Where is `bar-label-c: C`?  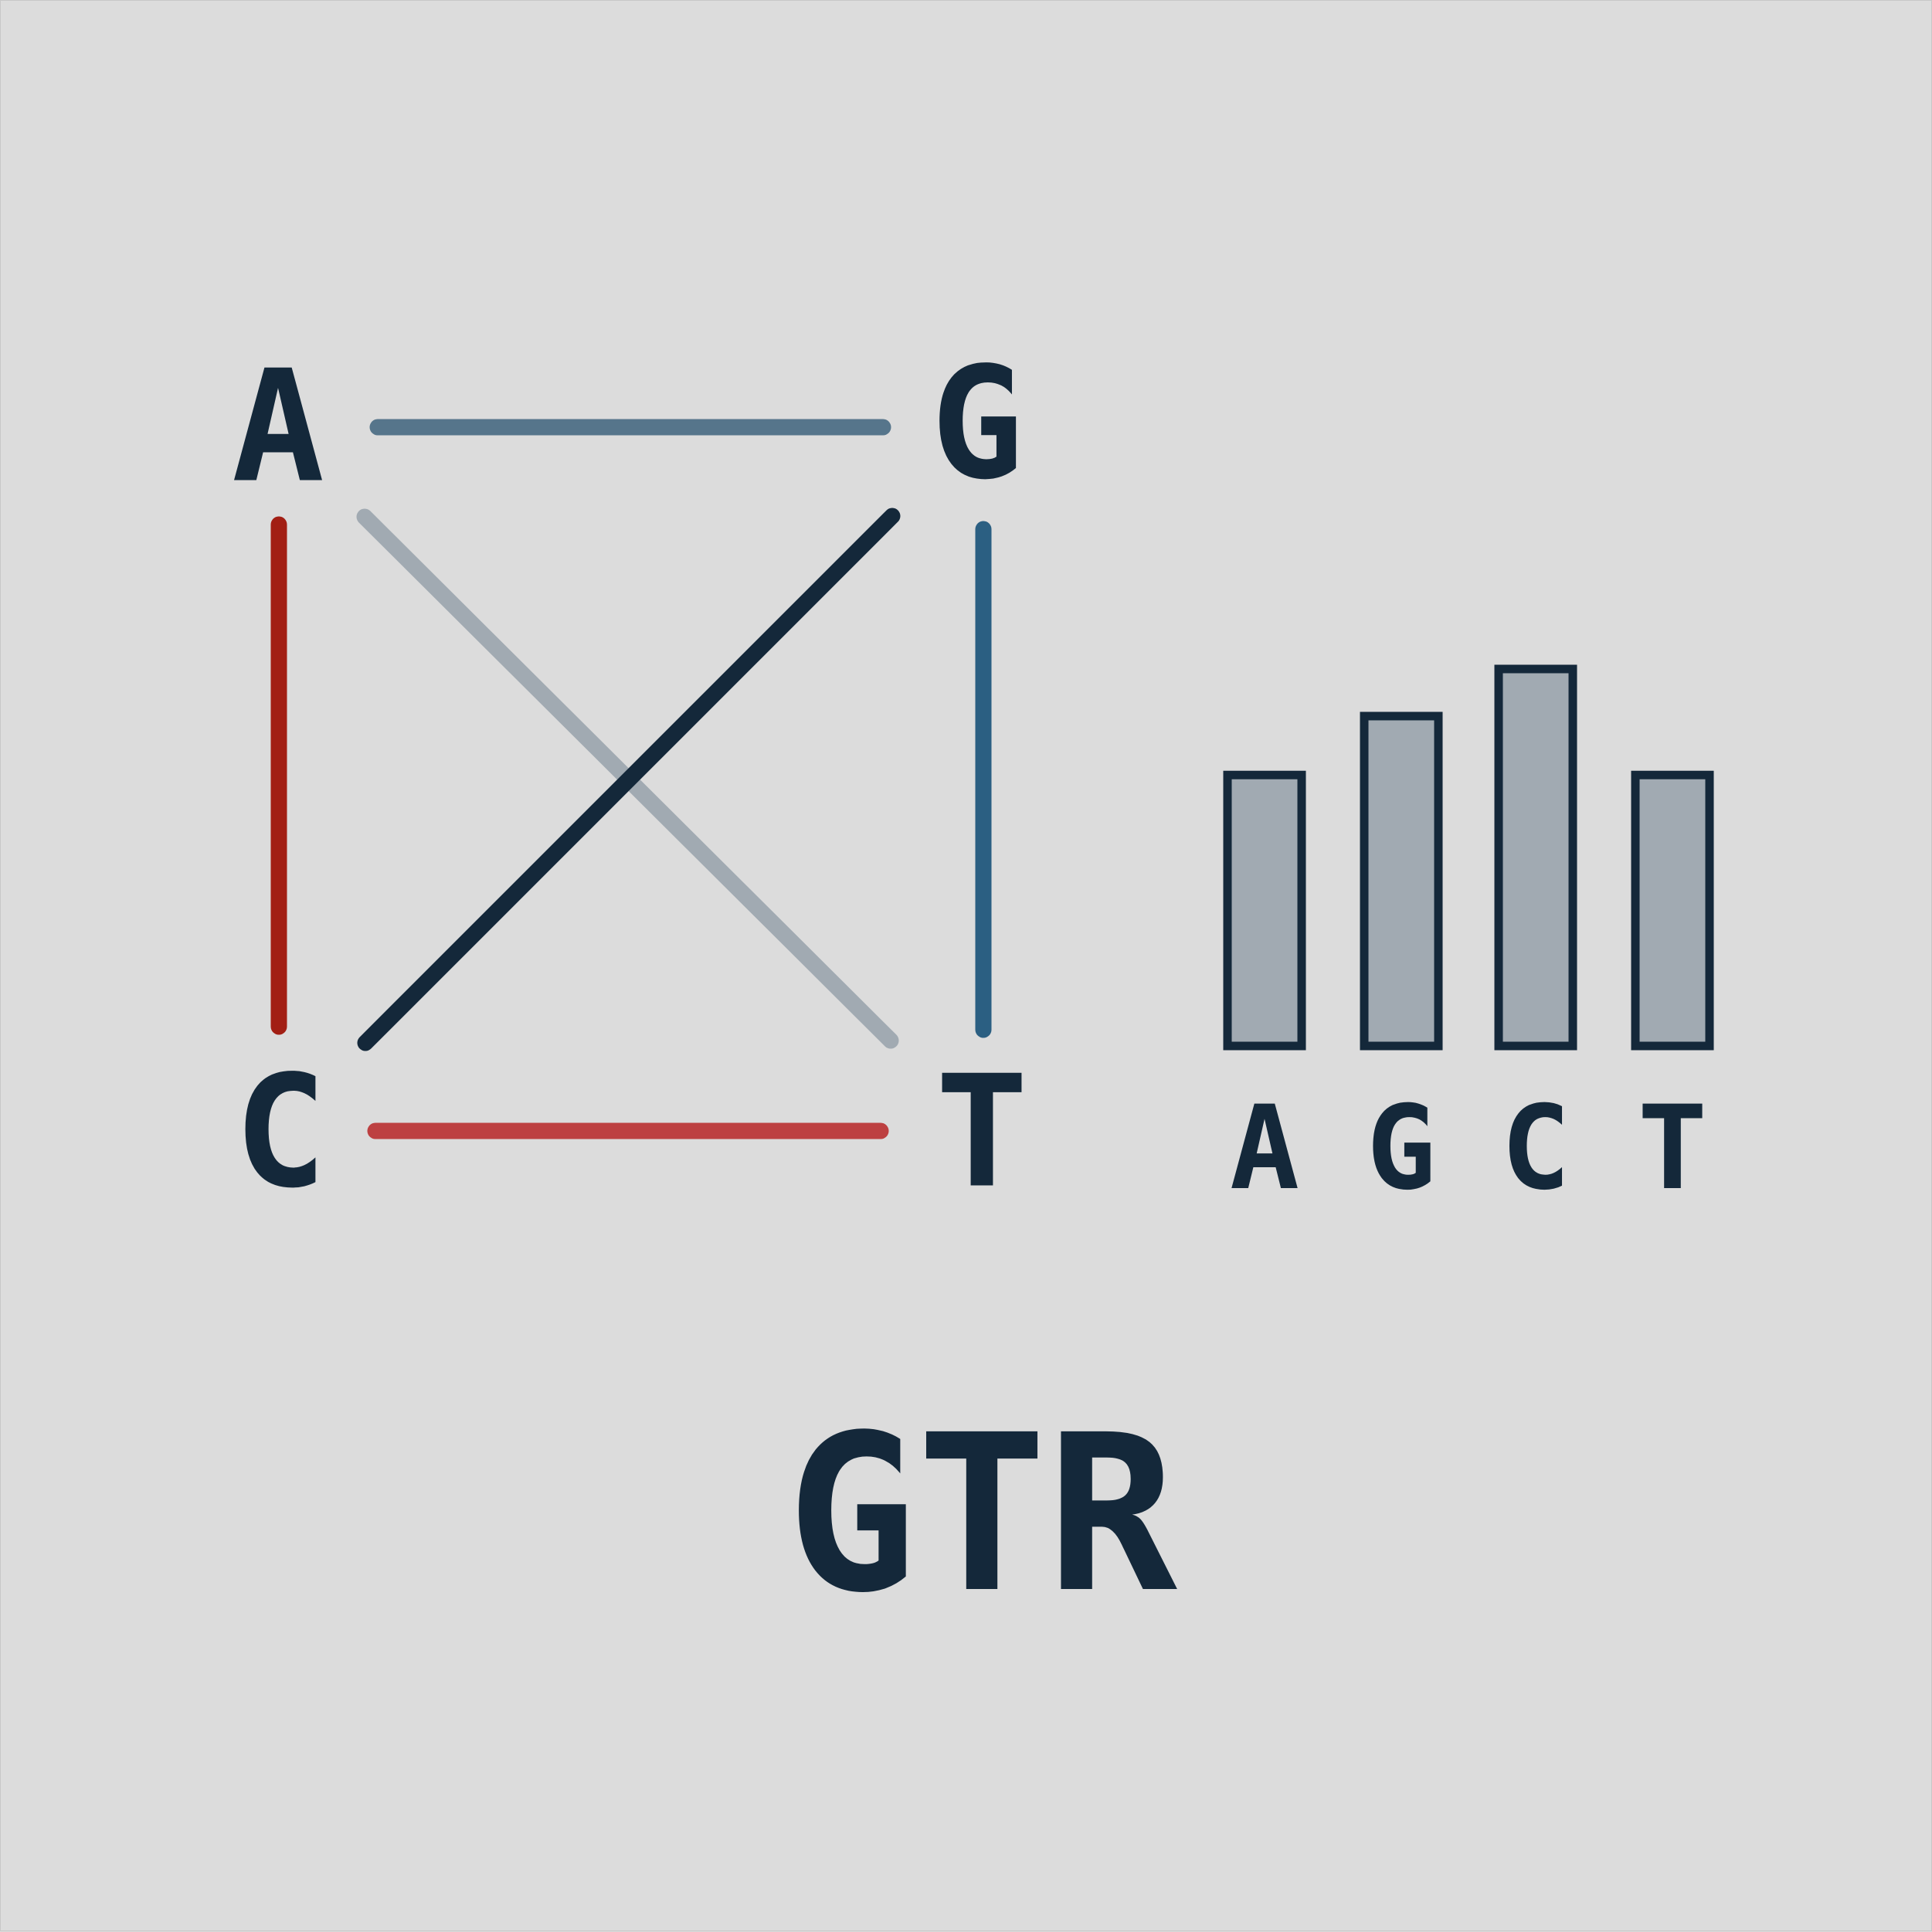 bar-label-c: C is located at coordinates (1536, 1149).